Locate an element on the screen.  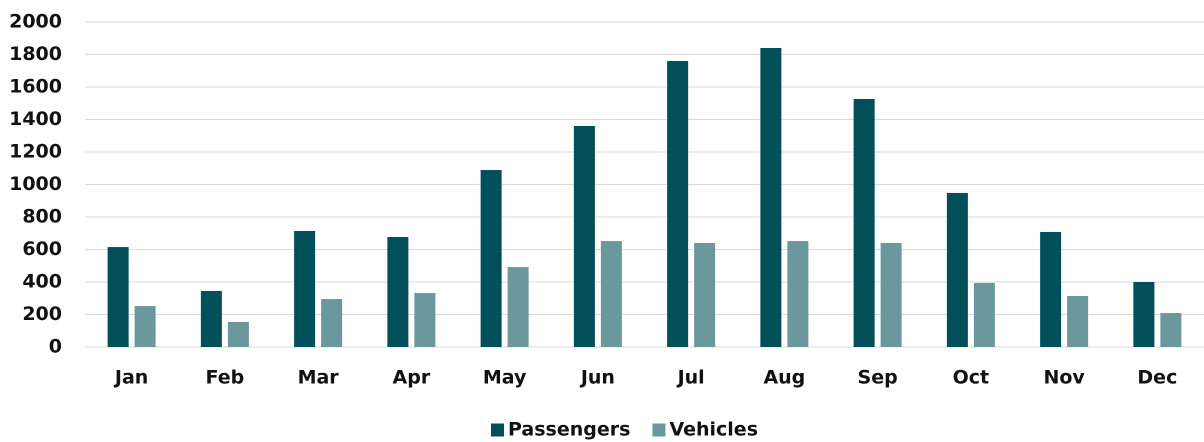
x-tick-label: Aug is located at coordinates (784, 378).